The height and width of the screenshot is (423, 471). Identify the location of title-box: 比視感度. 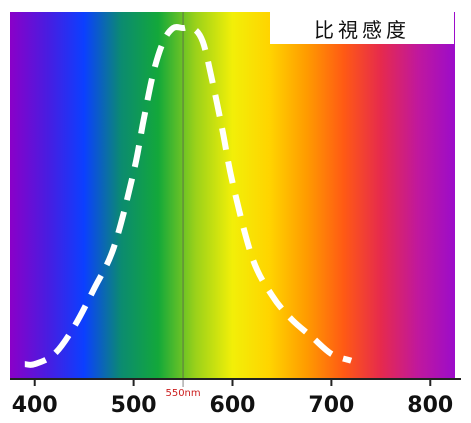
(362, 28).